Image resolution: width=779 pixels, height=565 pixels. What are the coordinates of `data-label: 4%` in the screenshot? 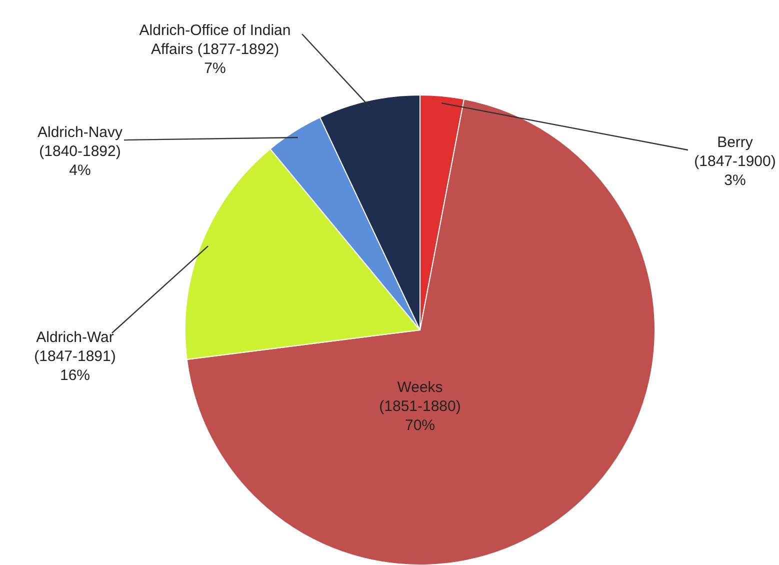 It's located at (80, 170).